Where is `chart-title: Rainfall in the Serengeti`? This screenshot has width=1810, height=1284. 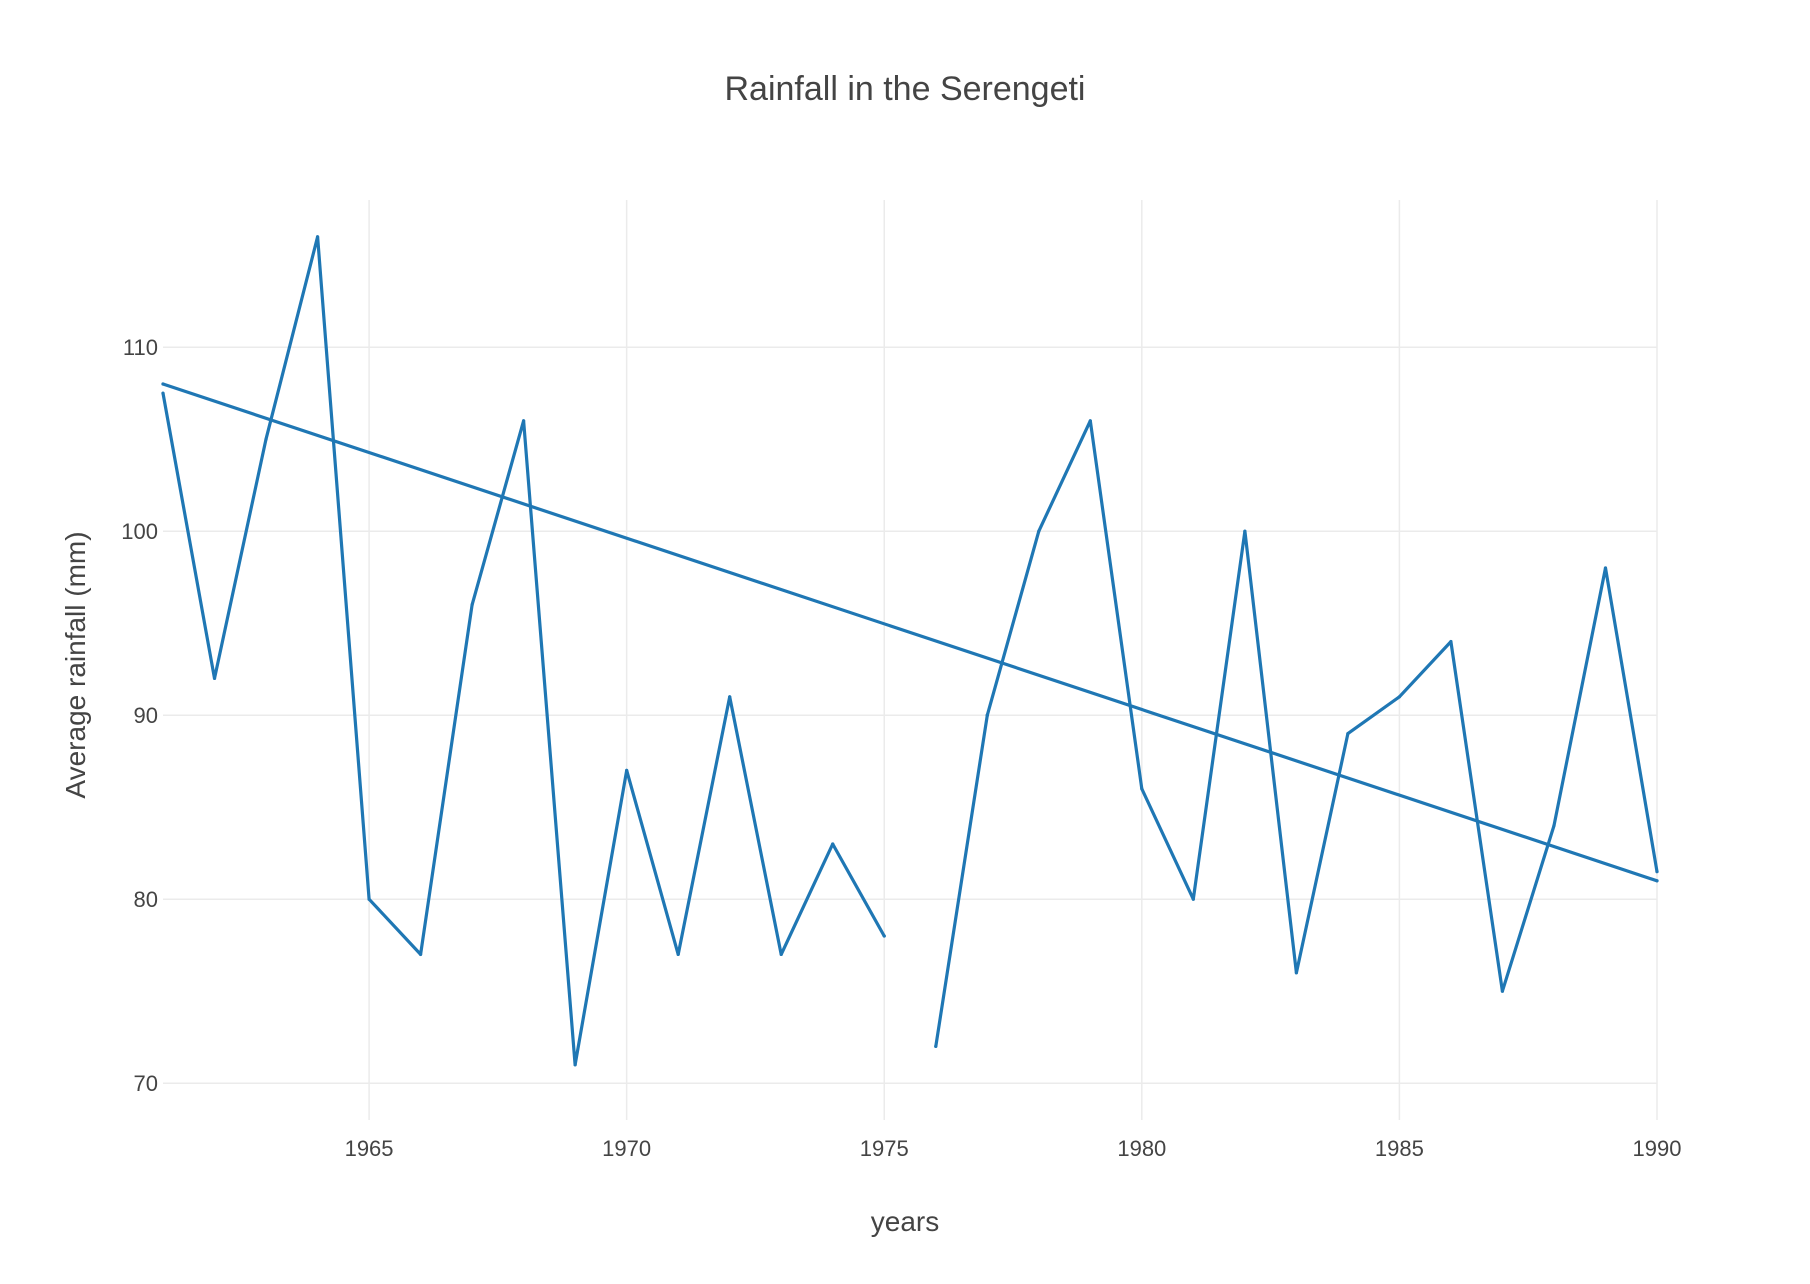 chart-title: Rainfall in the Serengeti is located at coordinates (904, 89).